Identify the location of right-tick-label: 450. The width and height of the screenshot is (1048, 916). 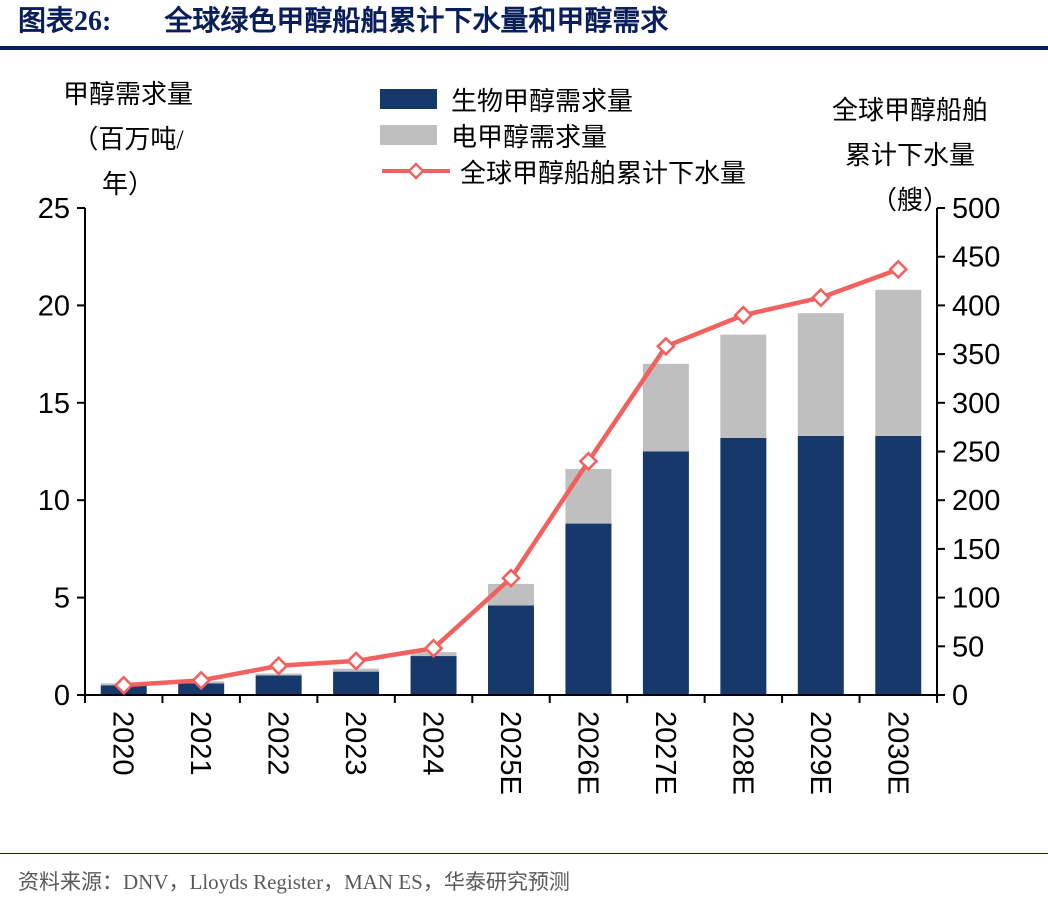
(976, 258).